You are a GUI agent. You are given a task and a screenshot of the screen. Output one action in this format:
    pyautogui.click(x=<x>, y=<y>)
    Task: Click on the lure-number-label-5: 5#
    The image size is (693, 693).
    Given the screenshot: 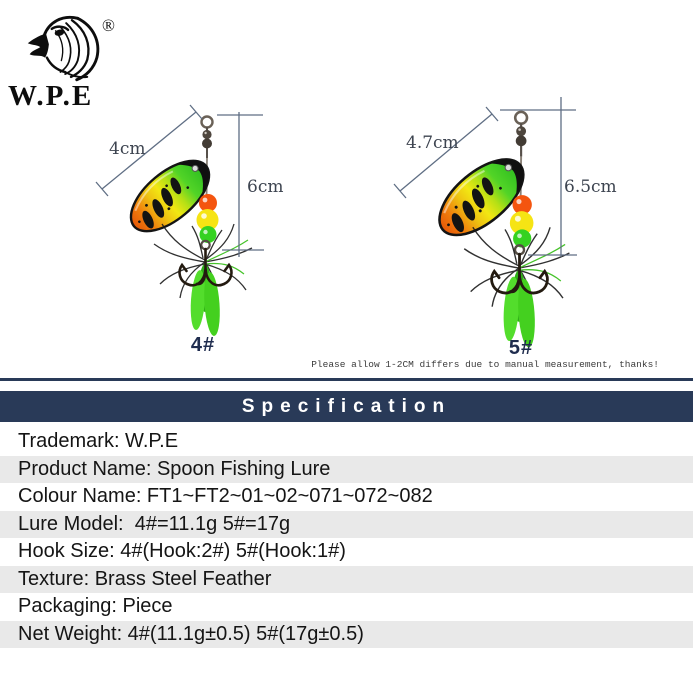 What is the action you would take?
    pyautogui.click(x=521, y=348)
    